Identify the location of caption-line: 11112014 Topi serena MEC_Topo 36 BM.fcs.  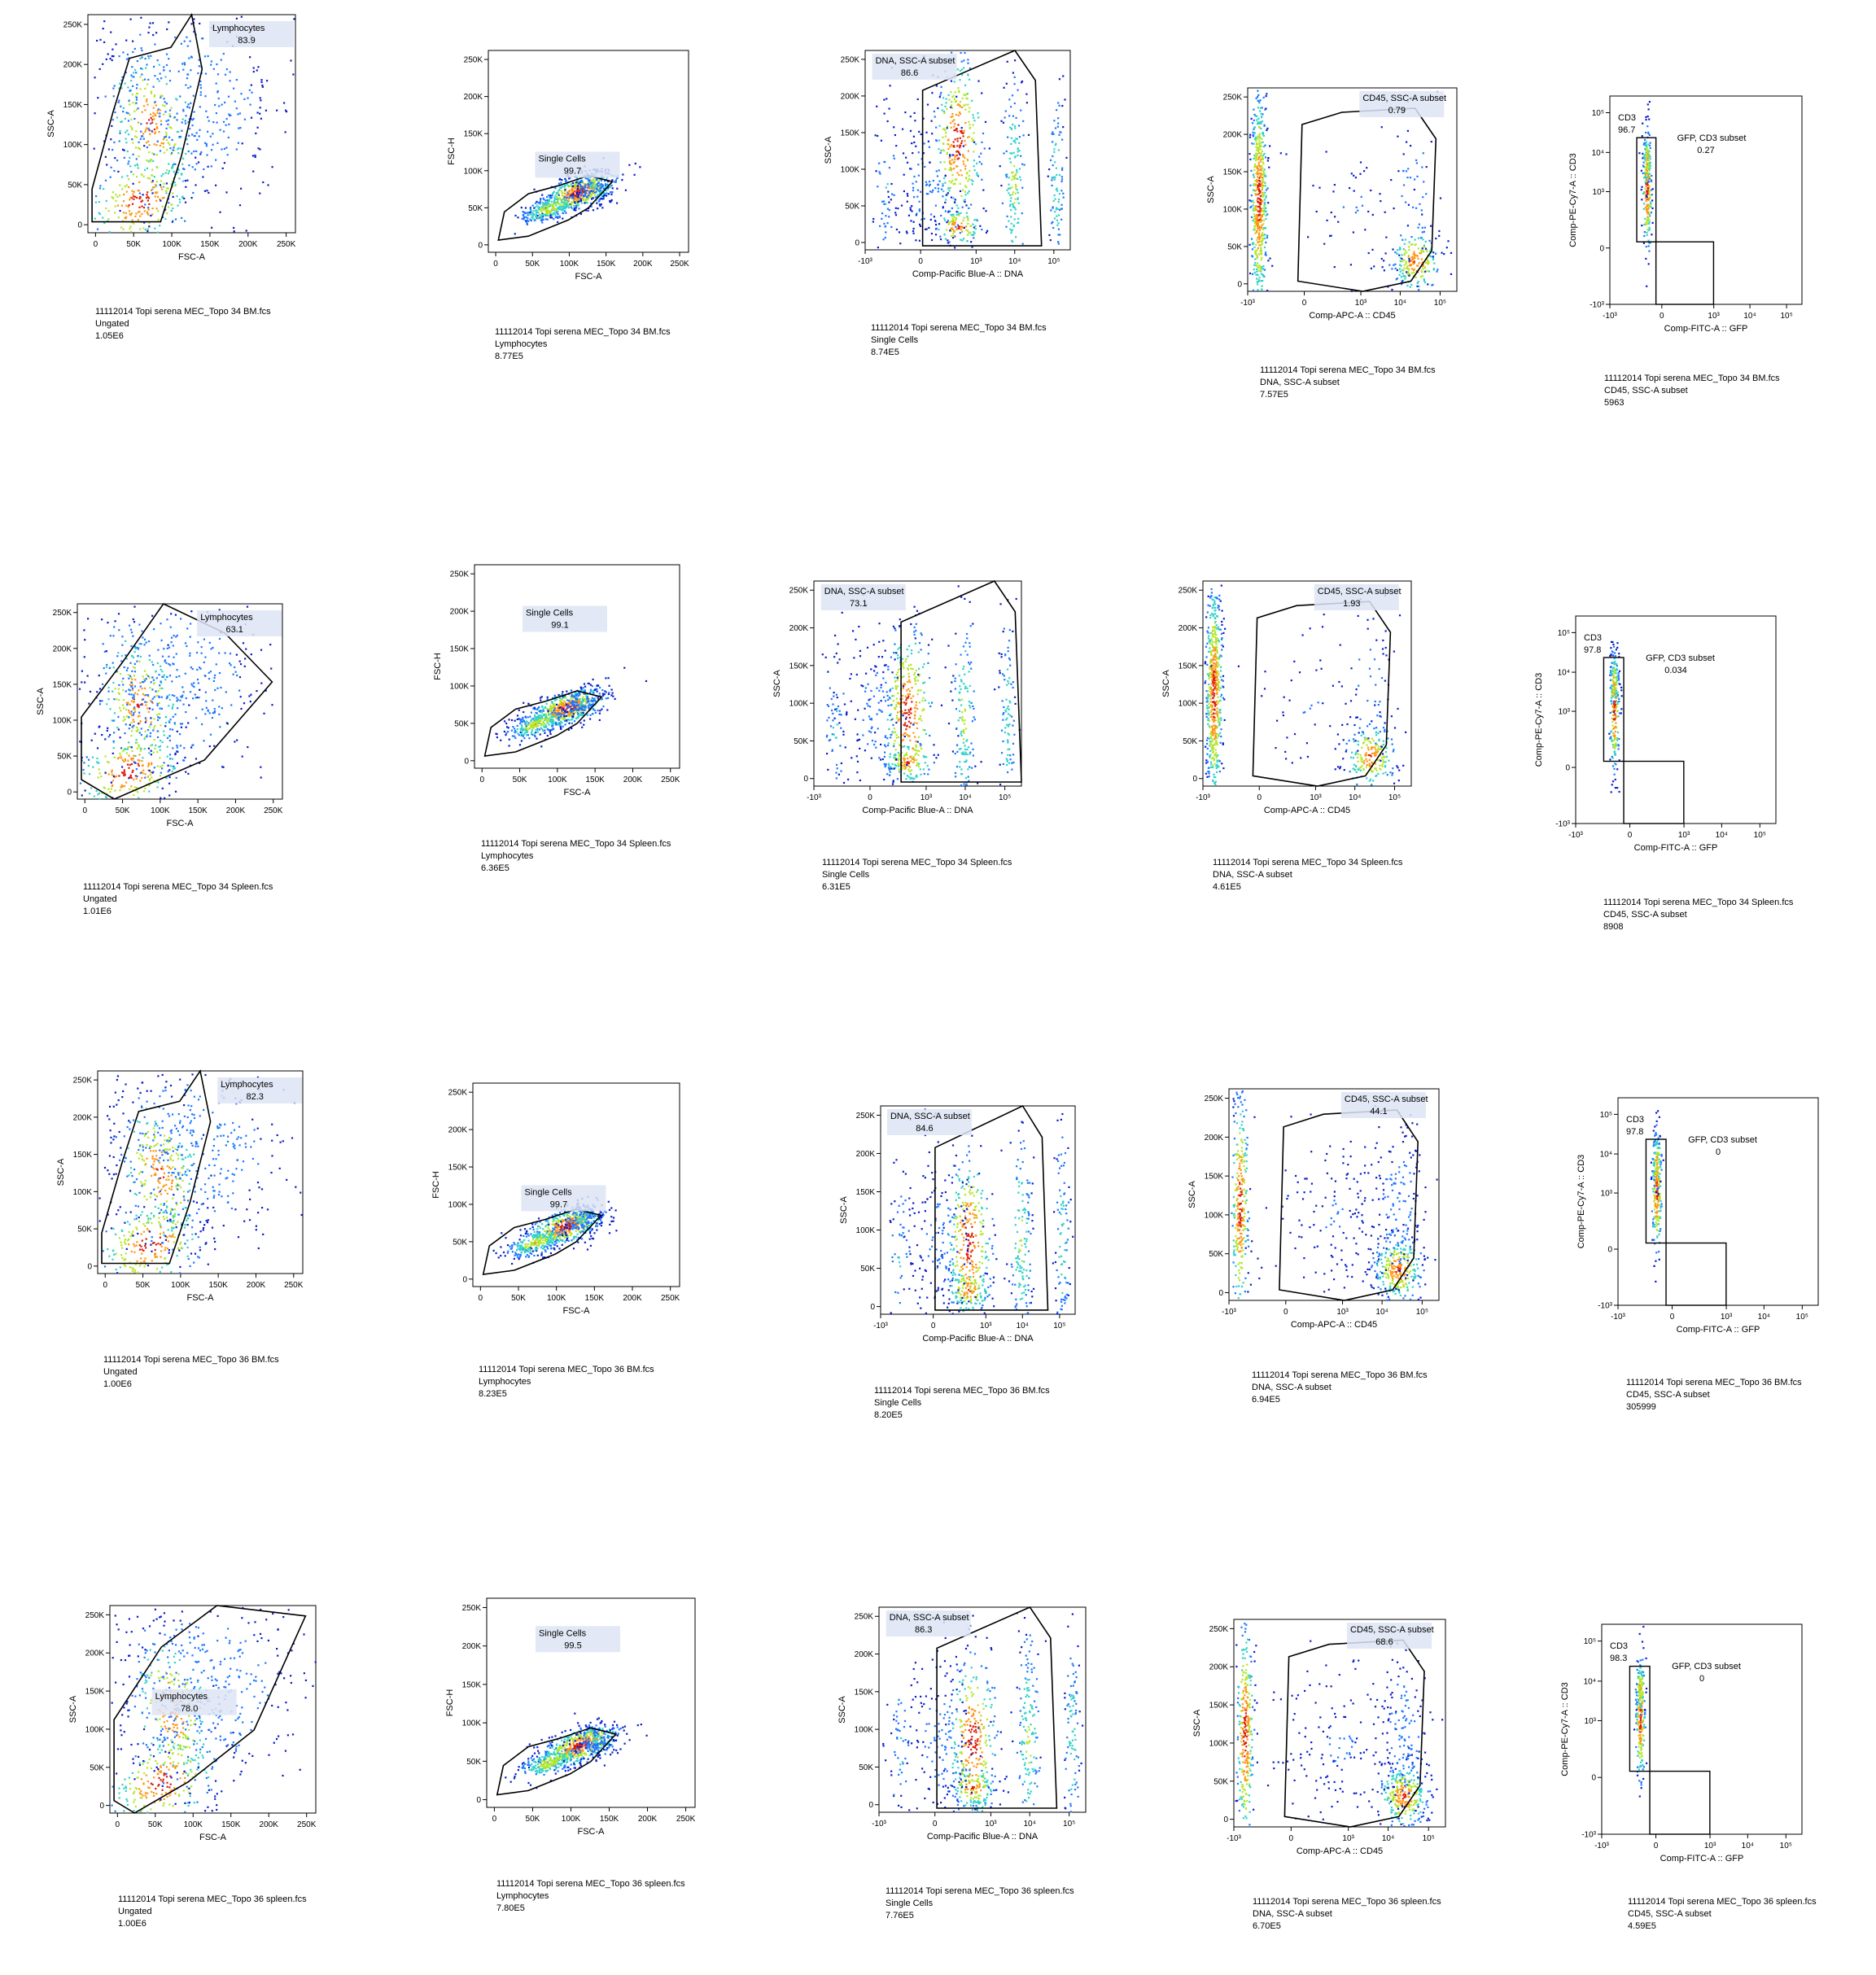
(1340, 1375).